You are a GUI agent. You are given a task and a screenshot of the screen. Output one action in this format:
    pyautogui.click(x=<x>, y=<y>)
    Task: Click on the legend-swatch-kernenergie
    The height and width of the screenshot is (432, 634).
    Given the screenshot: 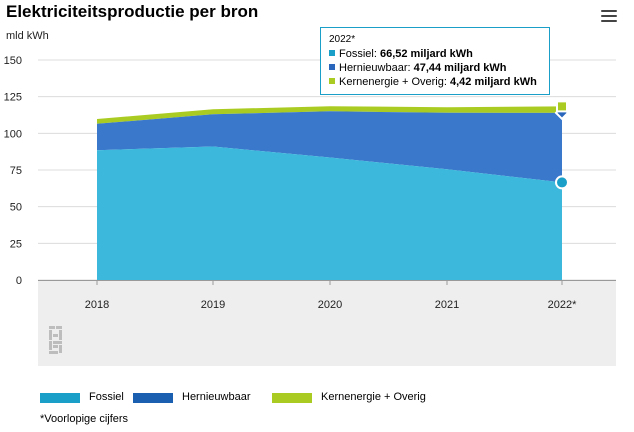 What is the action you would take?
    pyautogui.click(x=292, y=398)
    